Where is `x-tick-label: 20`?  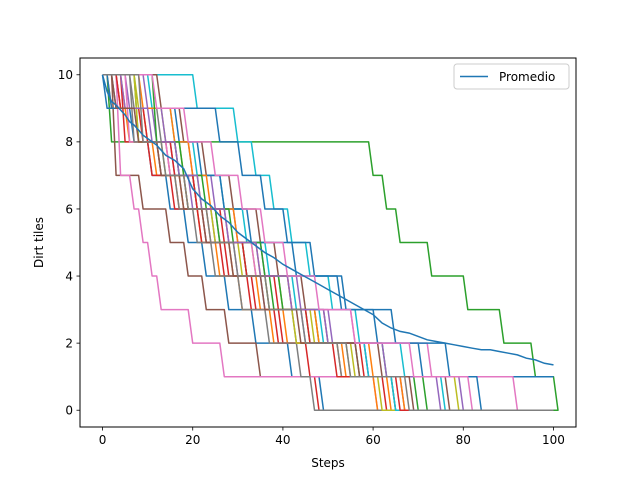
x-tick-label: 20 is located at coordinates (192, 440).